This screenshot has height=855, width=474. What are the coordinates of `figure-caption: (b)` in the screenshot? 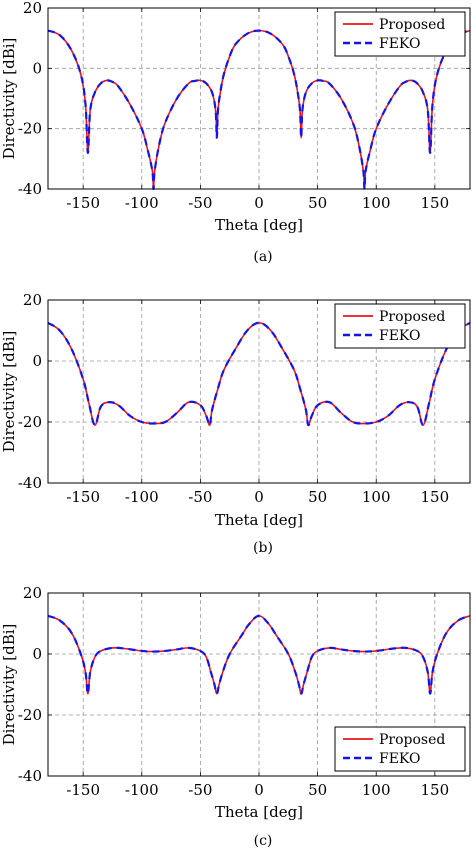 It's located at (263, 548).